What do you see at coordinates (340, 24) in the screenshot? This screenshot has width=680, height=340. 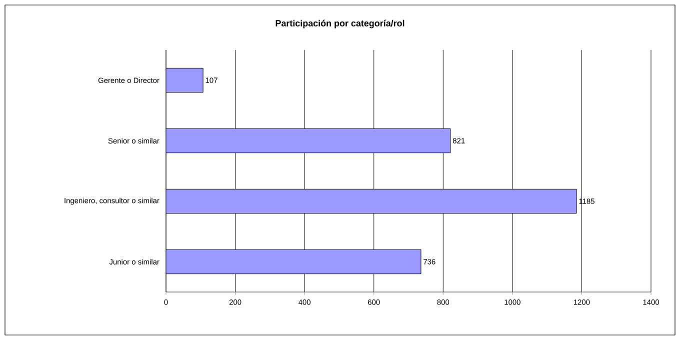 I see `chart-title: Participación por categoría/rol` at bounding box center [340, 24].